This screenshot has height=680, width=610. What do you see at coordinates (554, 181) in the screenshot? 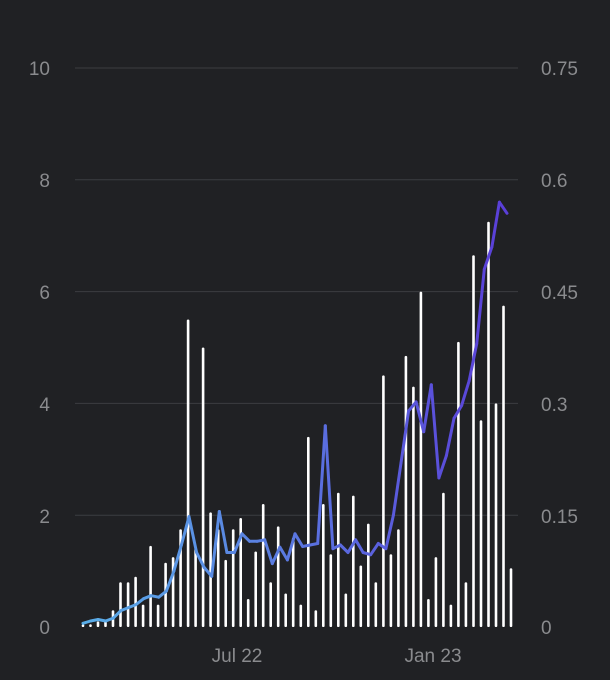
I see `y-right-tick-0.6: 0.6` at bounding box center [554, 181].